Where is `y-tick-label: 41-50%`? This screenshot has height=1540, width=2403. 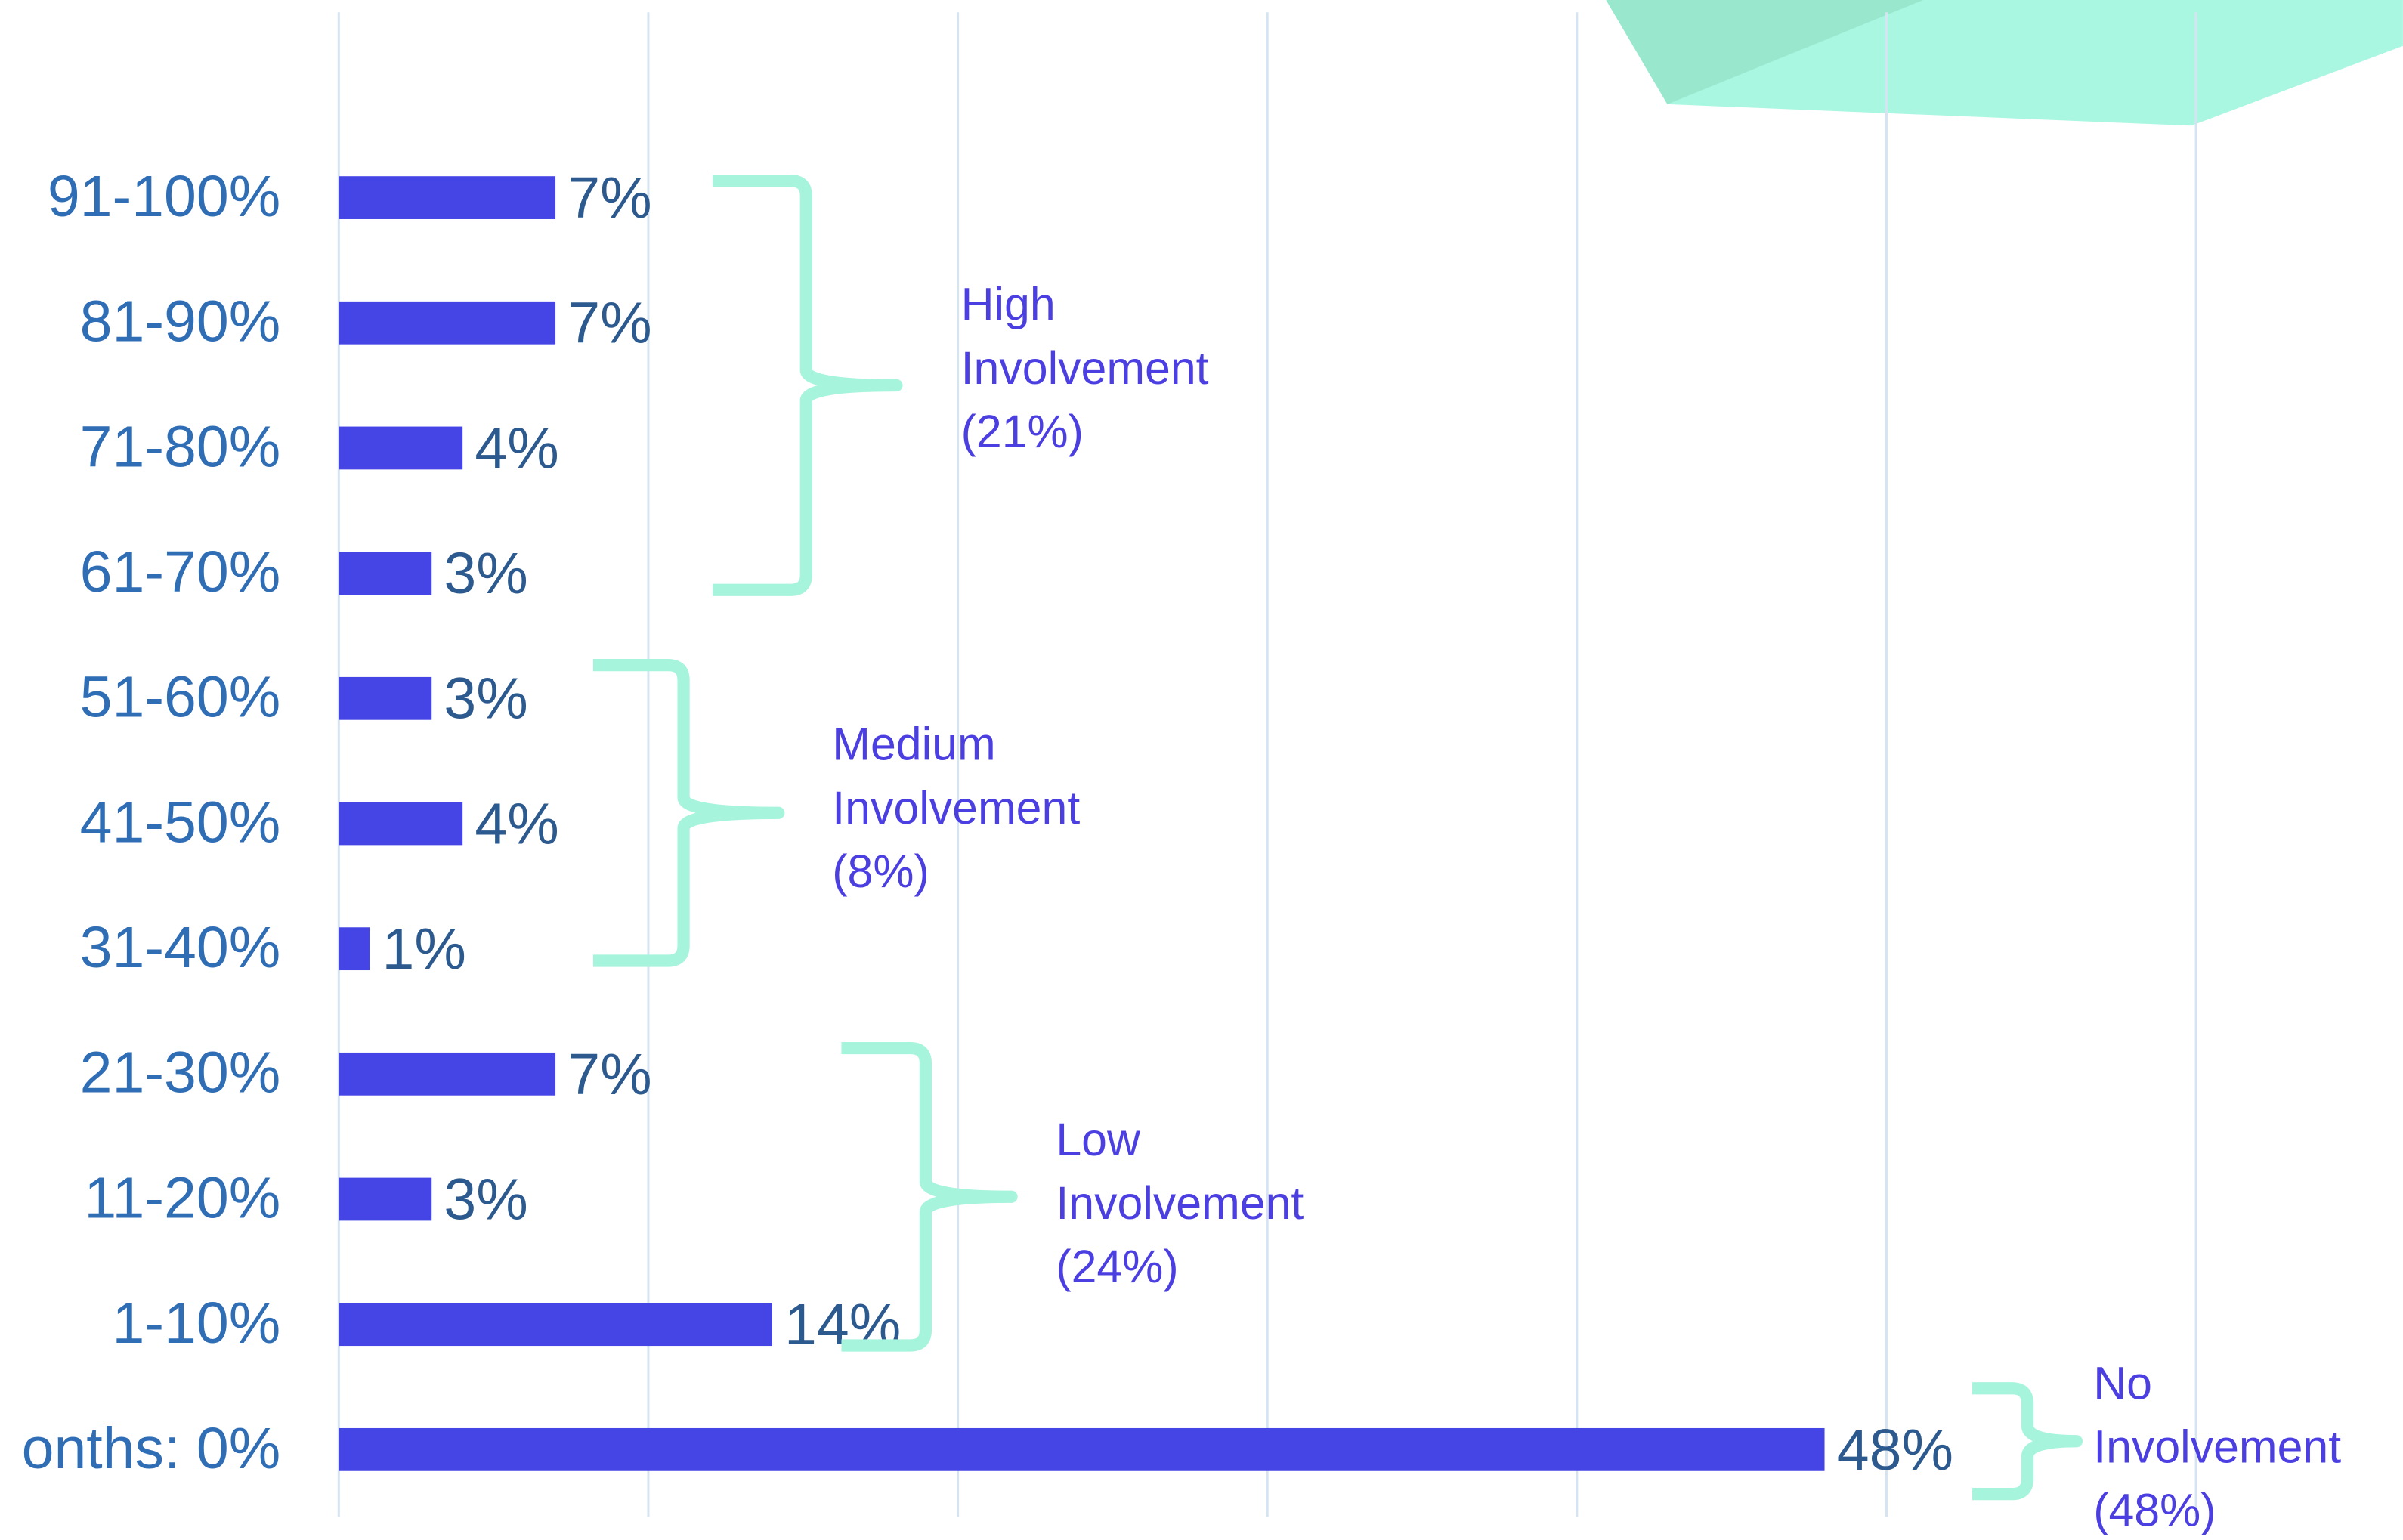
y-tick-label: 41-50% is located at coordinates (180, 822).